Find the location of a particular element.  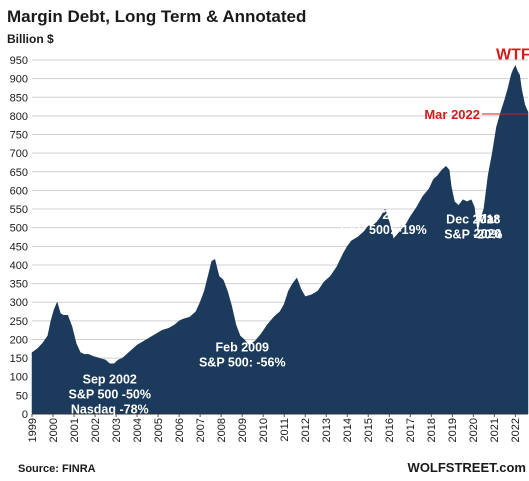

x-tick-label-2009: 2009 is located at coordinates (243, 430).